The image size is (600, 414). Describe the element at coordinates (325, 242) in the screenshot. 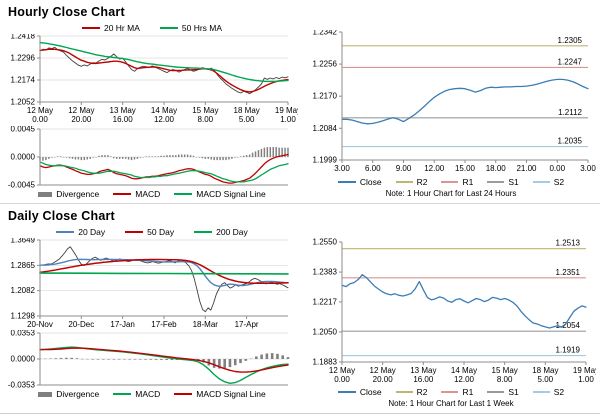

I see `svg-text: 1.2550` at that location.